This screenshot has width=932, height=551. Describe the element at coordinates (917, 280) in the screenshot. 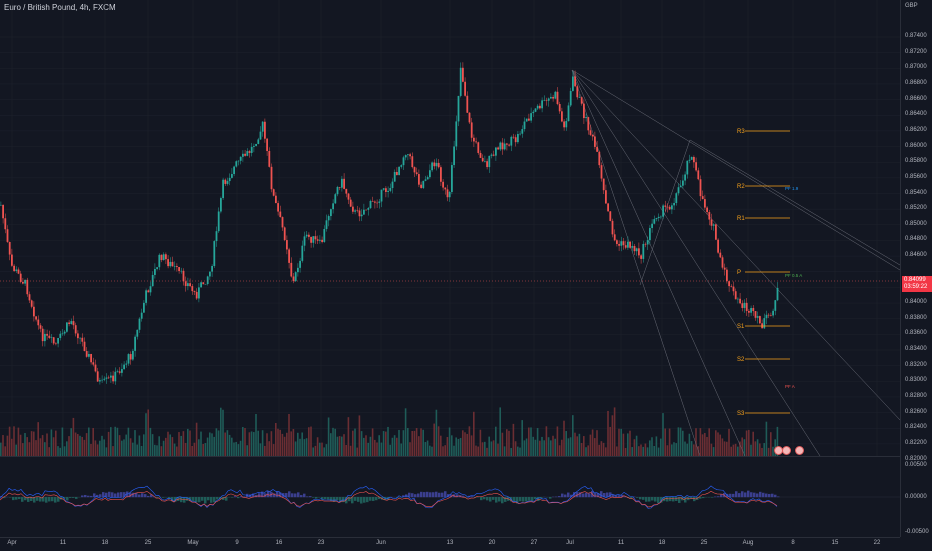

I see `current-price-value: 0.84099` at that location.